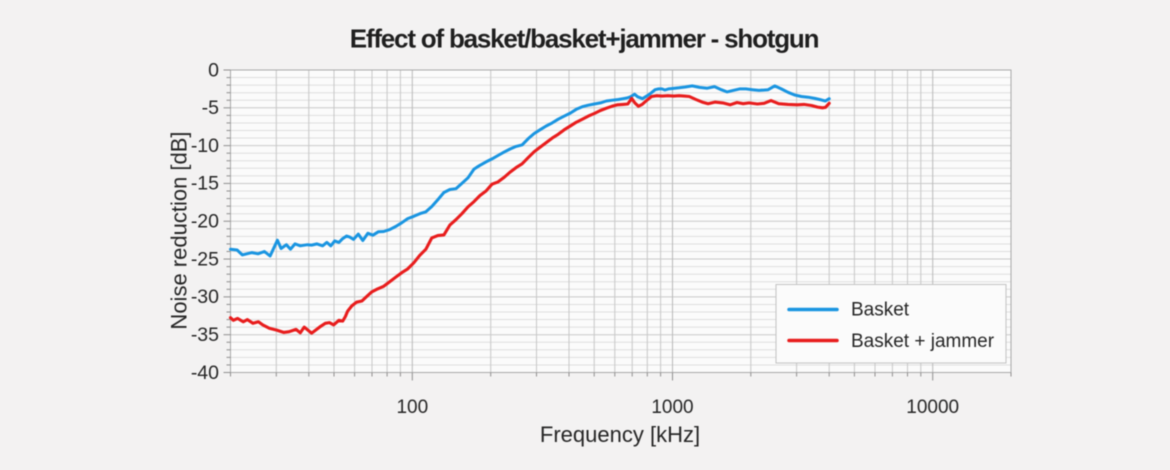 The image size is (1170, 470). What do you see at coordinates (923, 341) in the screenshot?
I see `svg-text: Basket + jammer` at bounding box center [923, 341].